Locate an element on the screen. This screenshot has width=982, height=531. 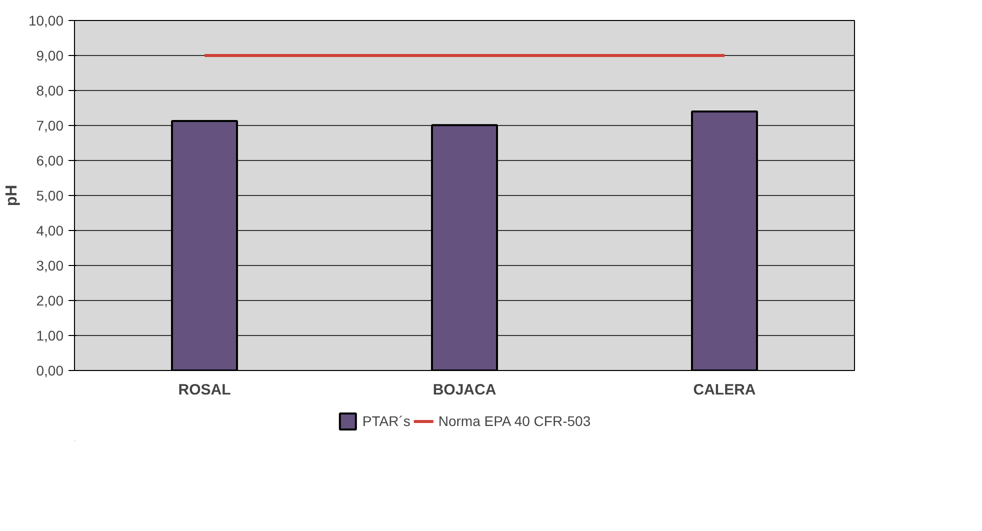
y-tick-label: 4,00 is located at coordinates (50, 230).